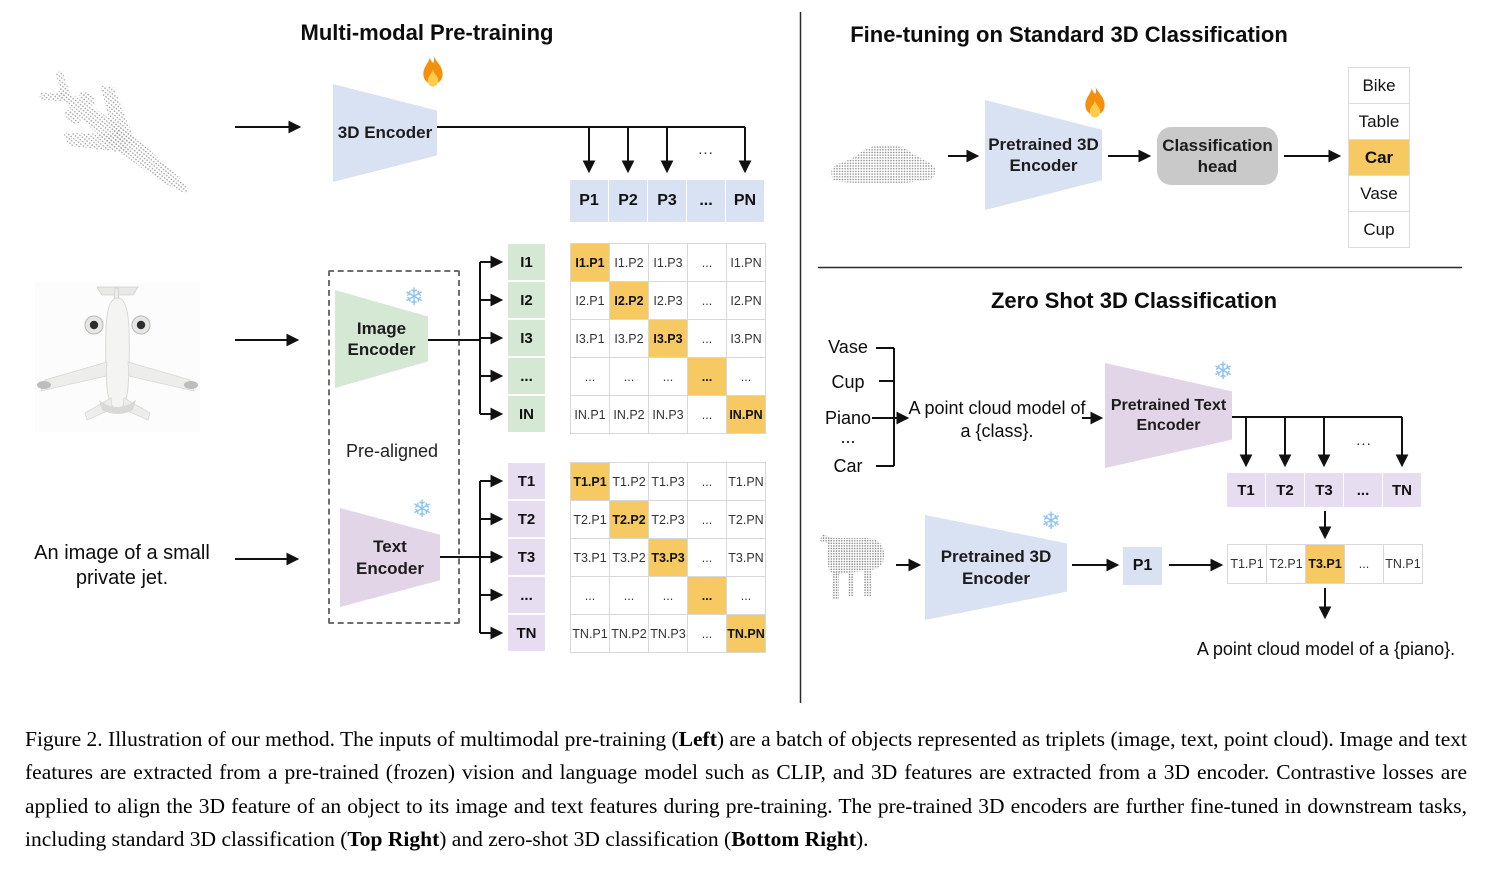  I want to click on t-cell: TN, so click(1402, 490).